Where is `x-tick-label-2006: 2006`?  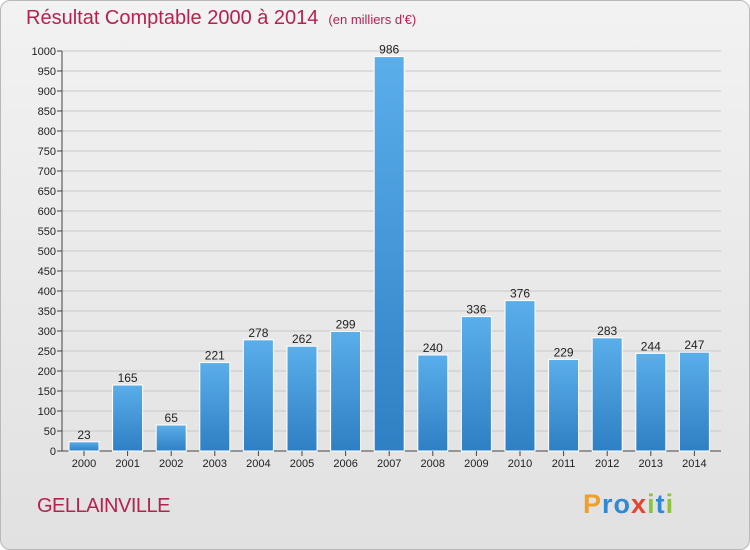 x-tick-label-2006: 2006 is located at coordinates (345, 464).